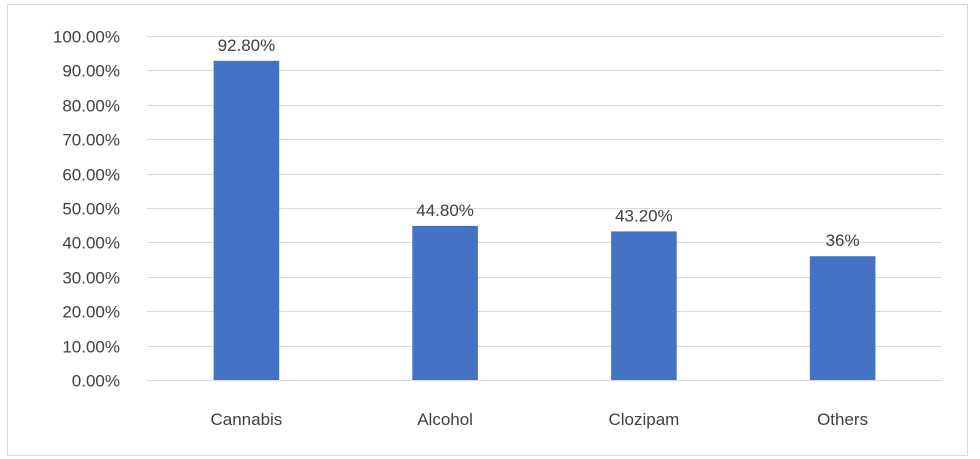 This screenshot has height=459, width=980. Describe the element at coordinates (842, 419) in the screenshot. I see `x-category-label-others: Others` at that location.